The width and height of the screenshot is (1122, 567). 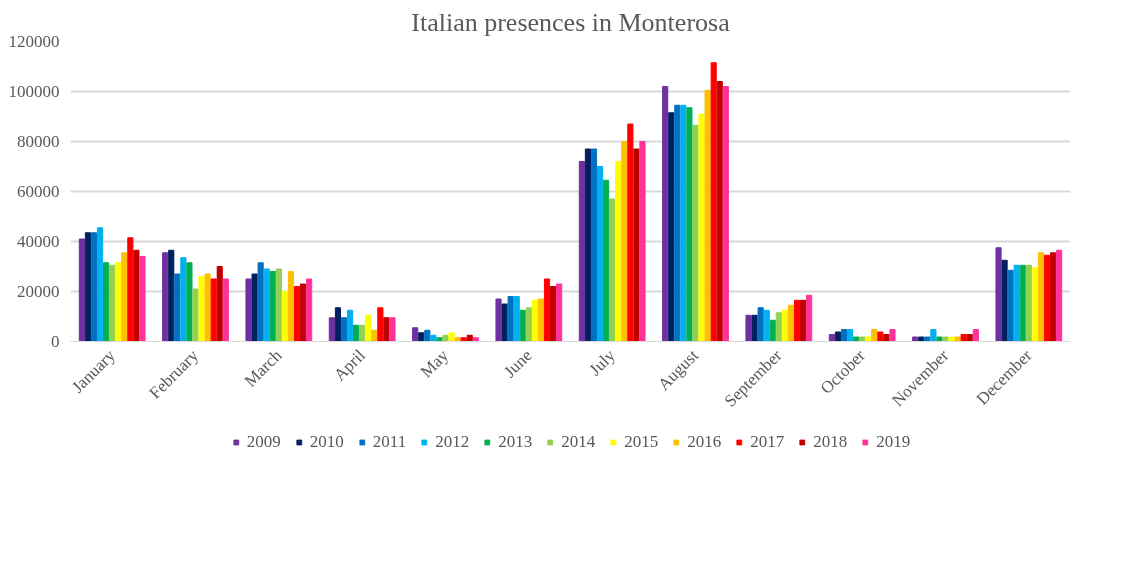 I want to click on legend-label: 2012, so click(x=452, y=442).